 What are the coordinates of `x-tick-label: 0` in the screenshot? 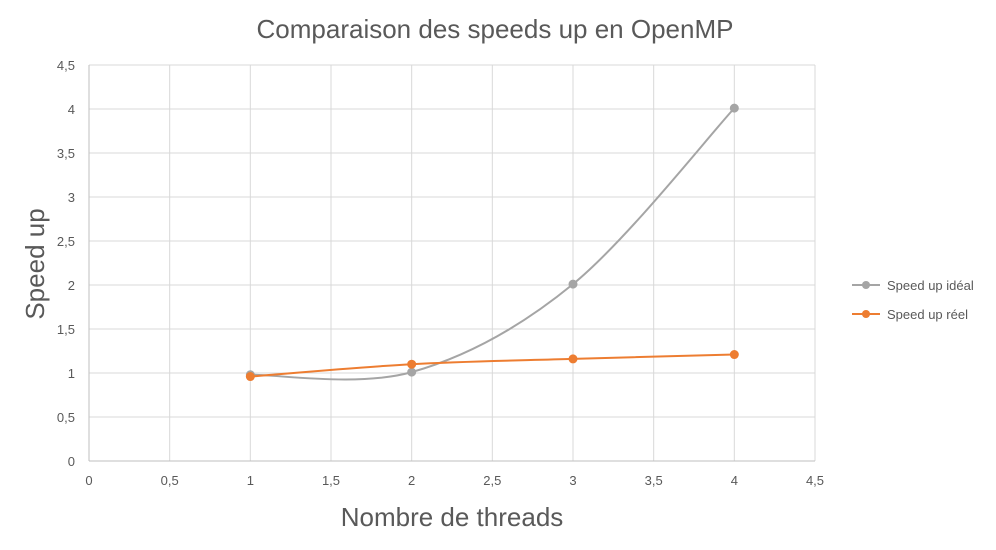 It's located at (88, 480).